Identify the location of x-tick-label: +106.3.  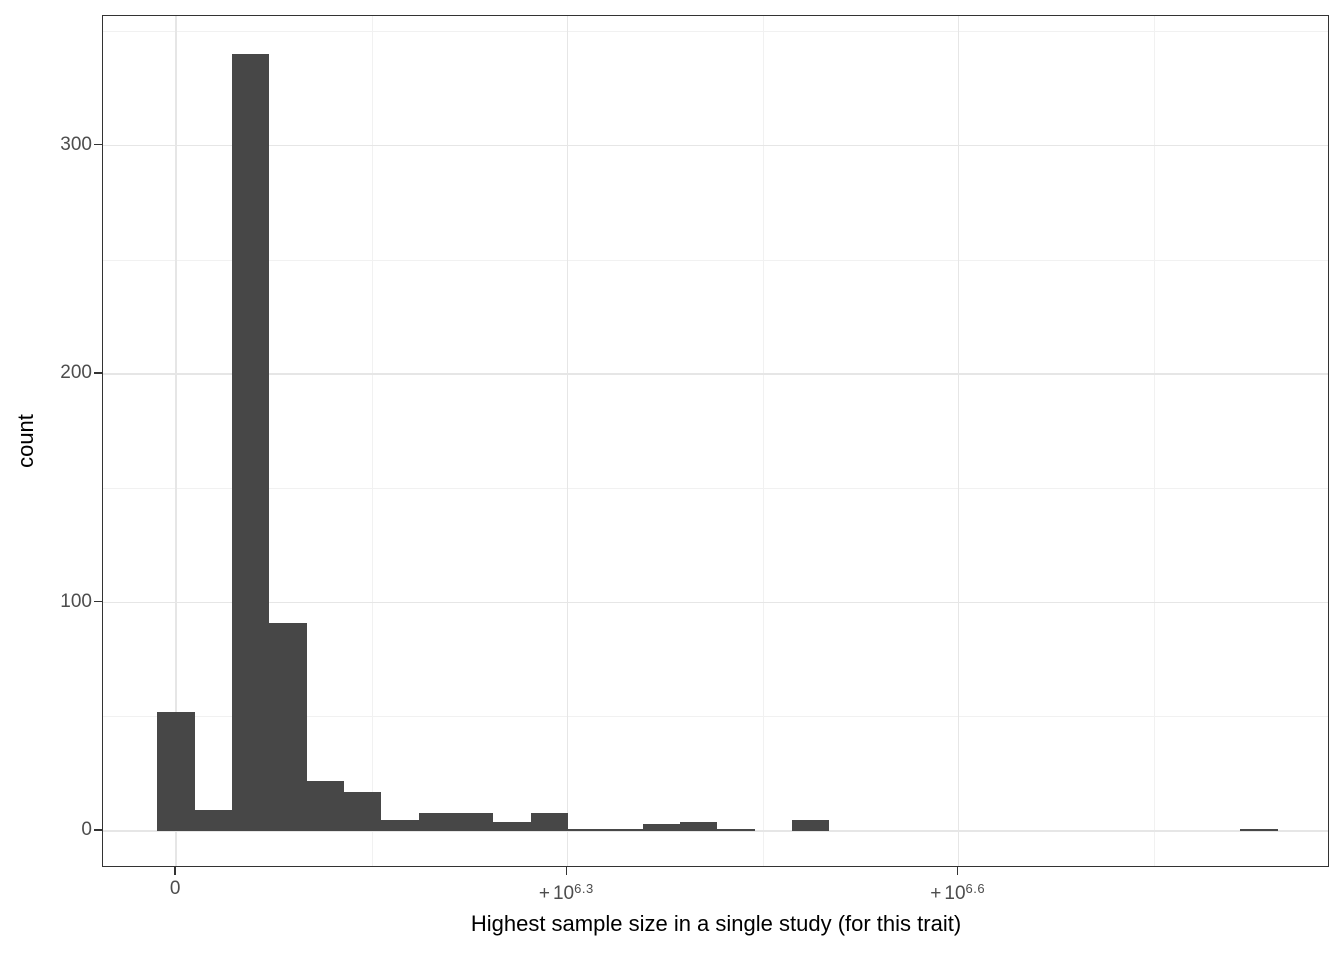
(566, 892).